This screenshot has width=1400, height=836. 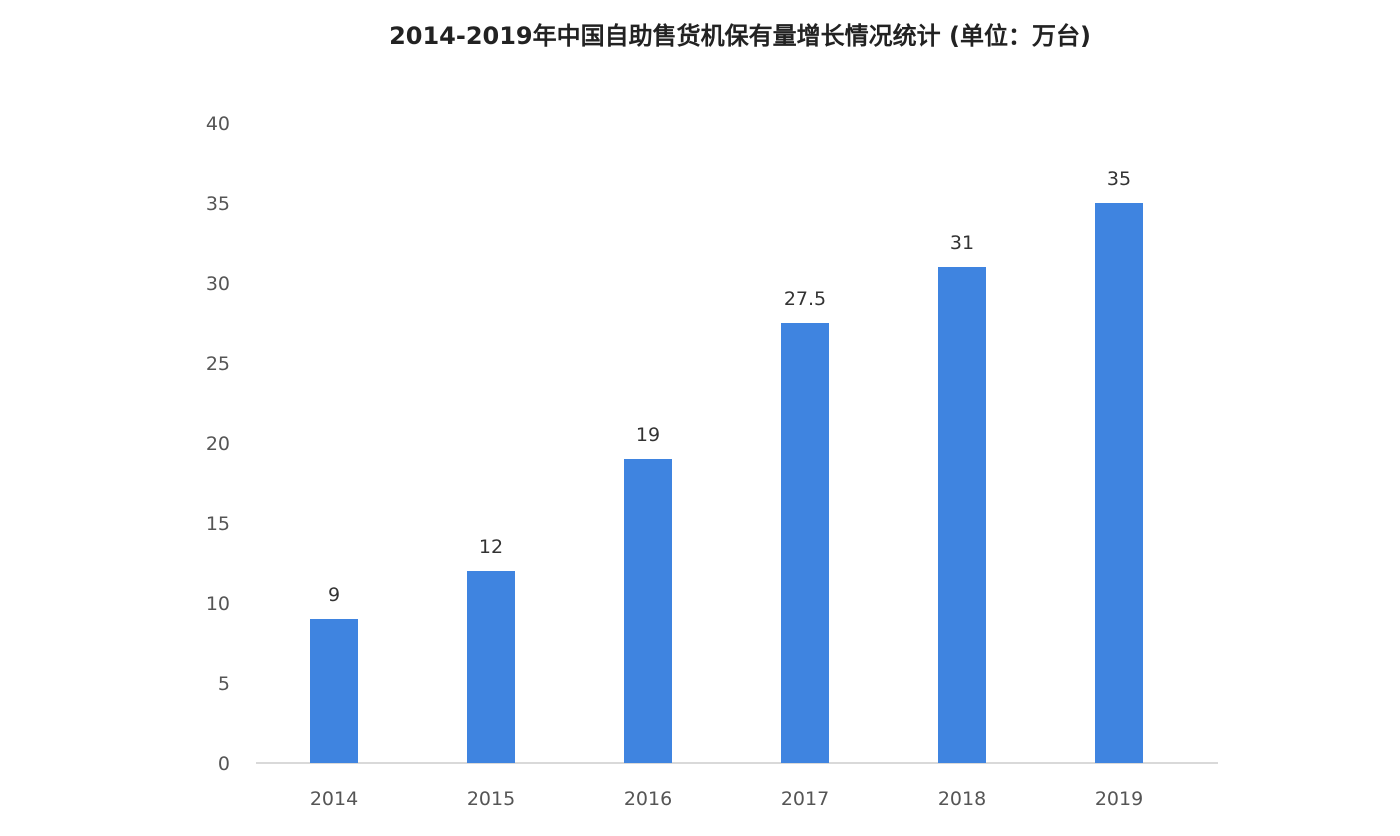 What do you see at coordinates (334, 799) in the screenshot?
I see `x-tick-label: 2014` at bounding box center [334, 799].